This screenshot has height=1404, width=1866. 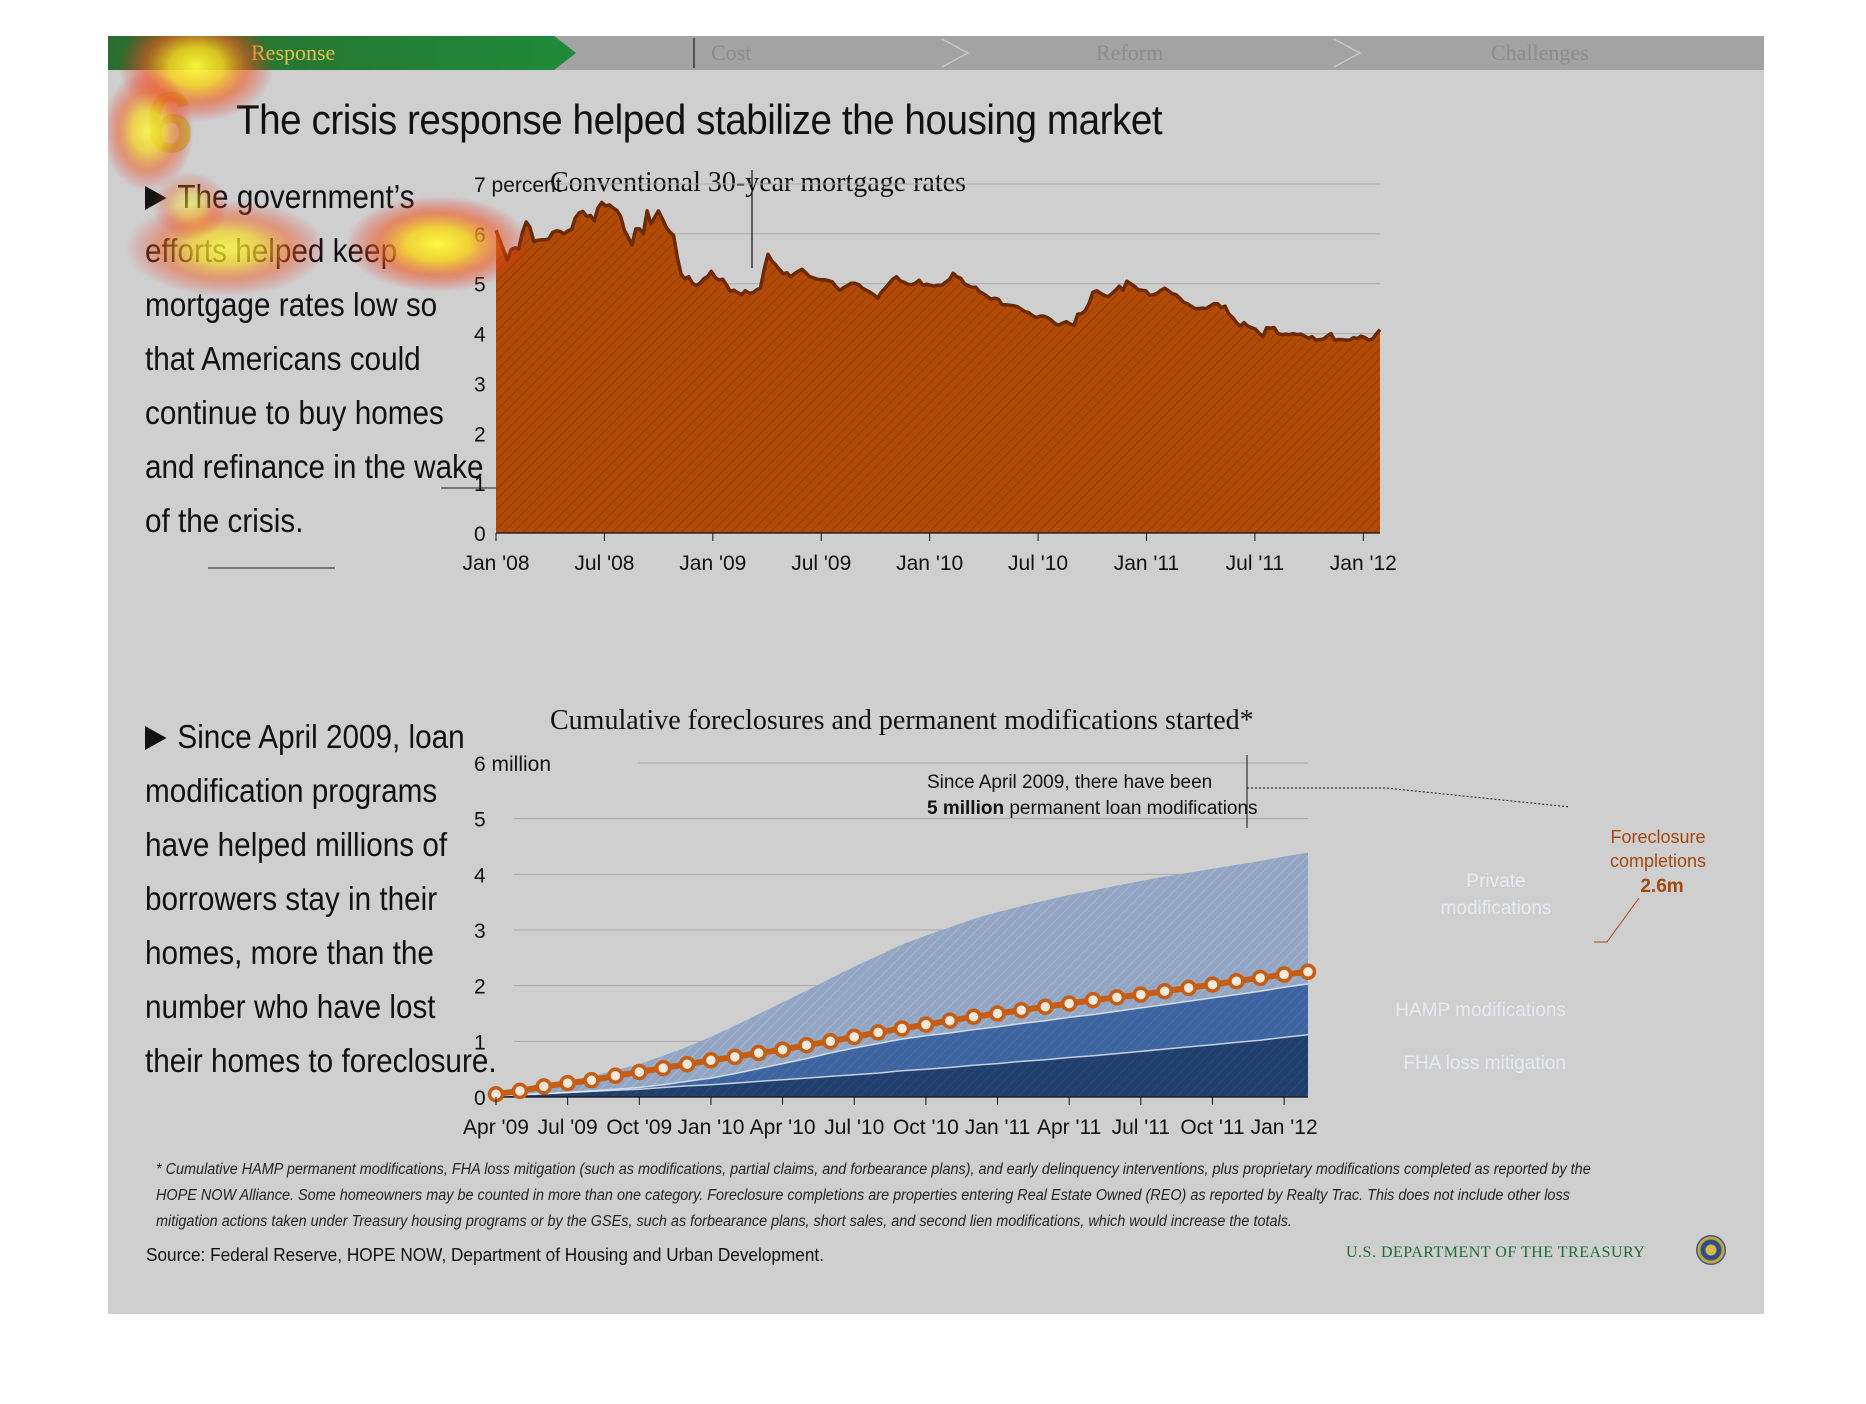 What do you see at coordinates (1212, 1127) in the screenshot?
I see `x-tick-label: Oct '11` at bounding box center [1212, 1127].